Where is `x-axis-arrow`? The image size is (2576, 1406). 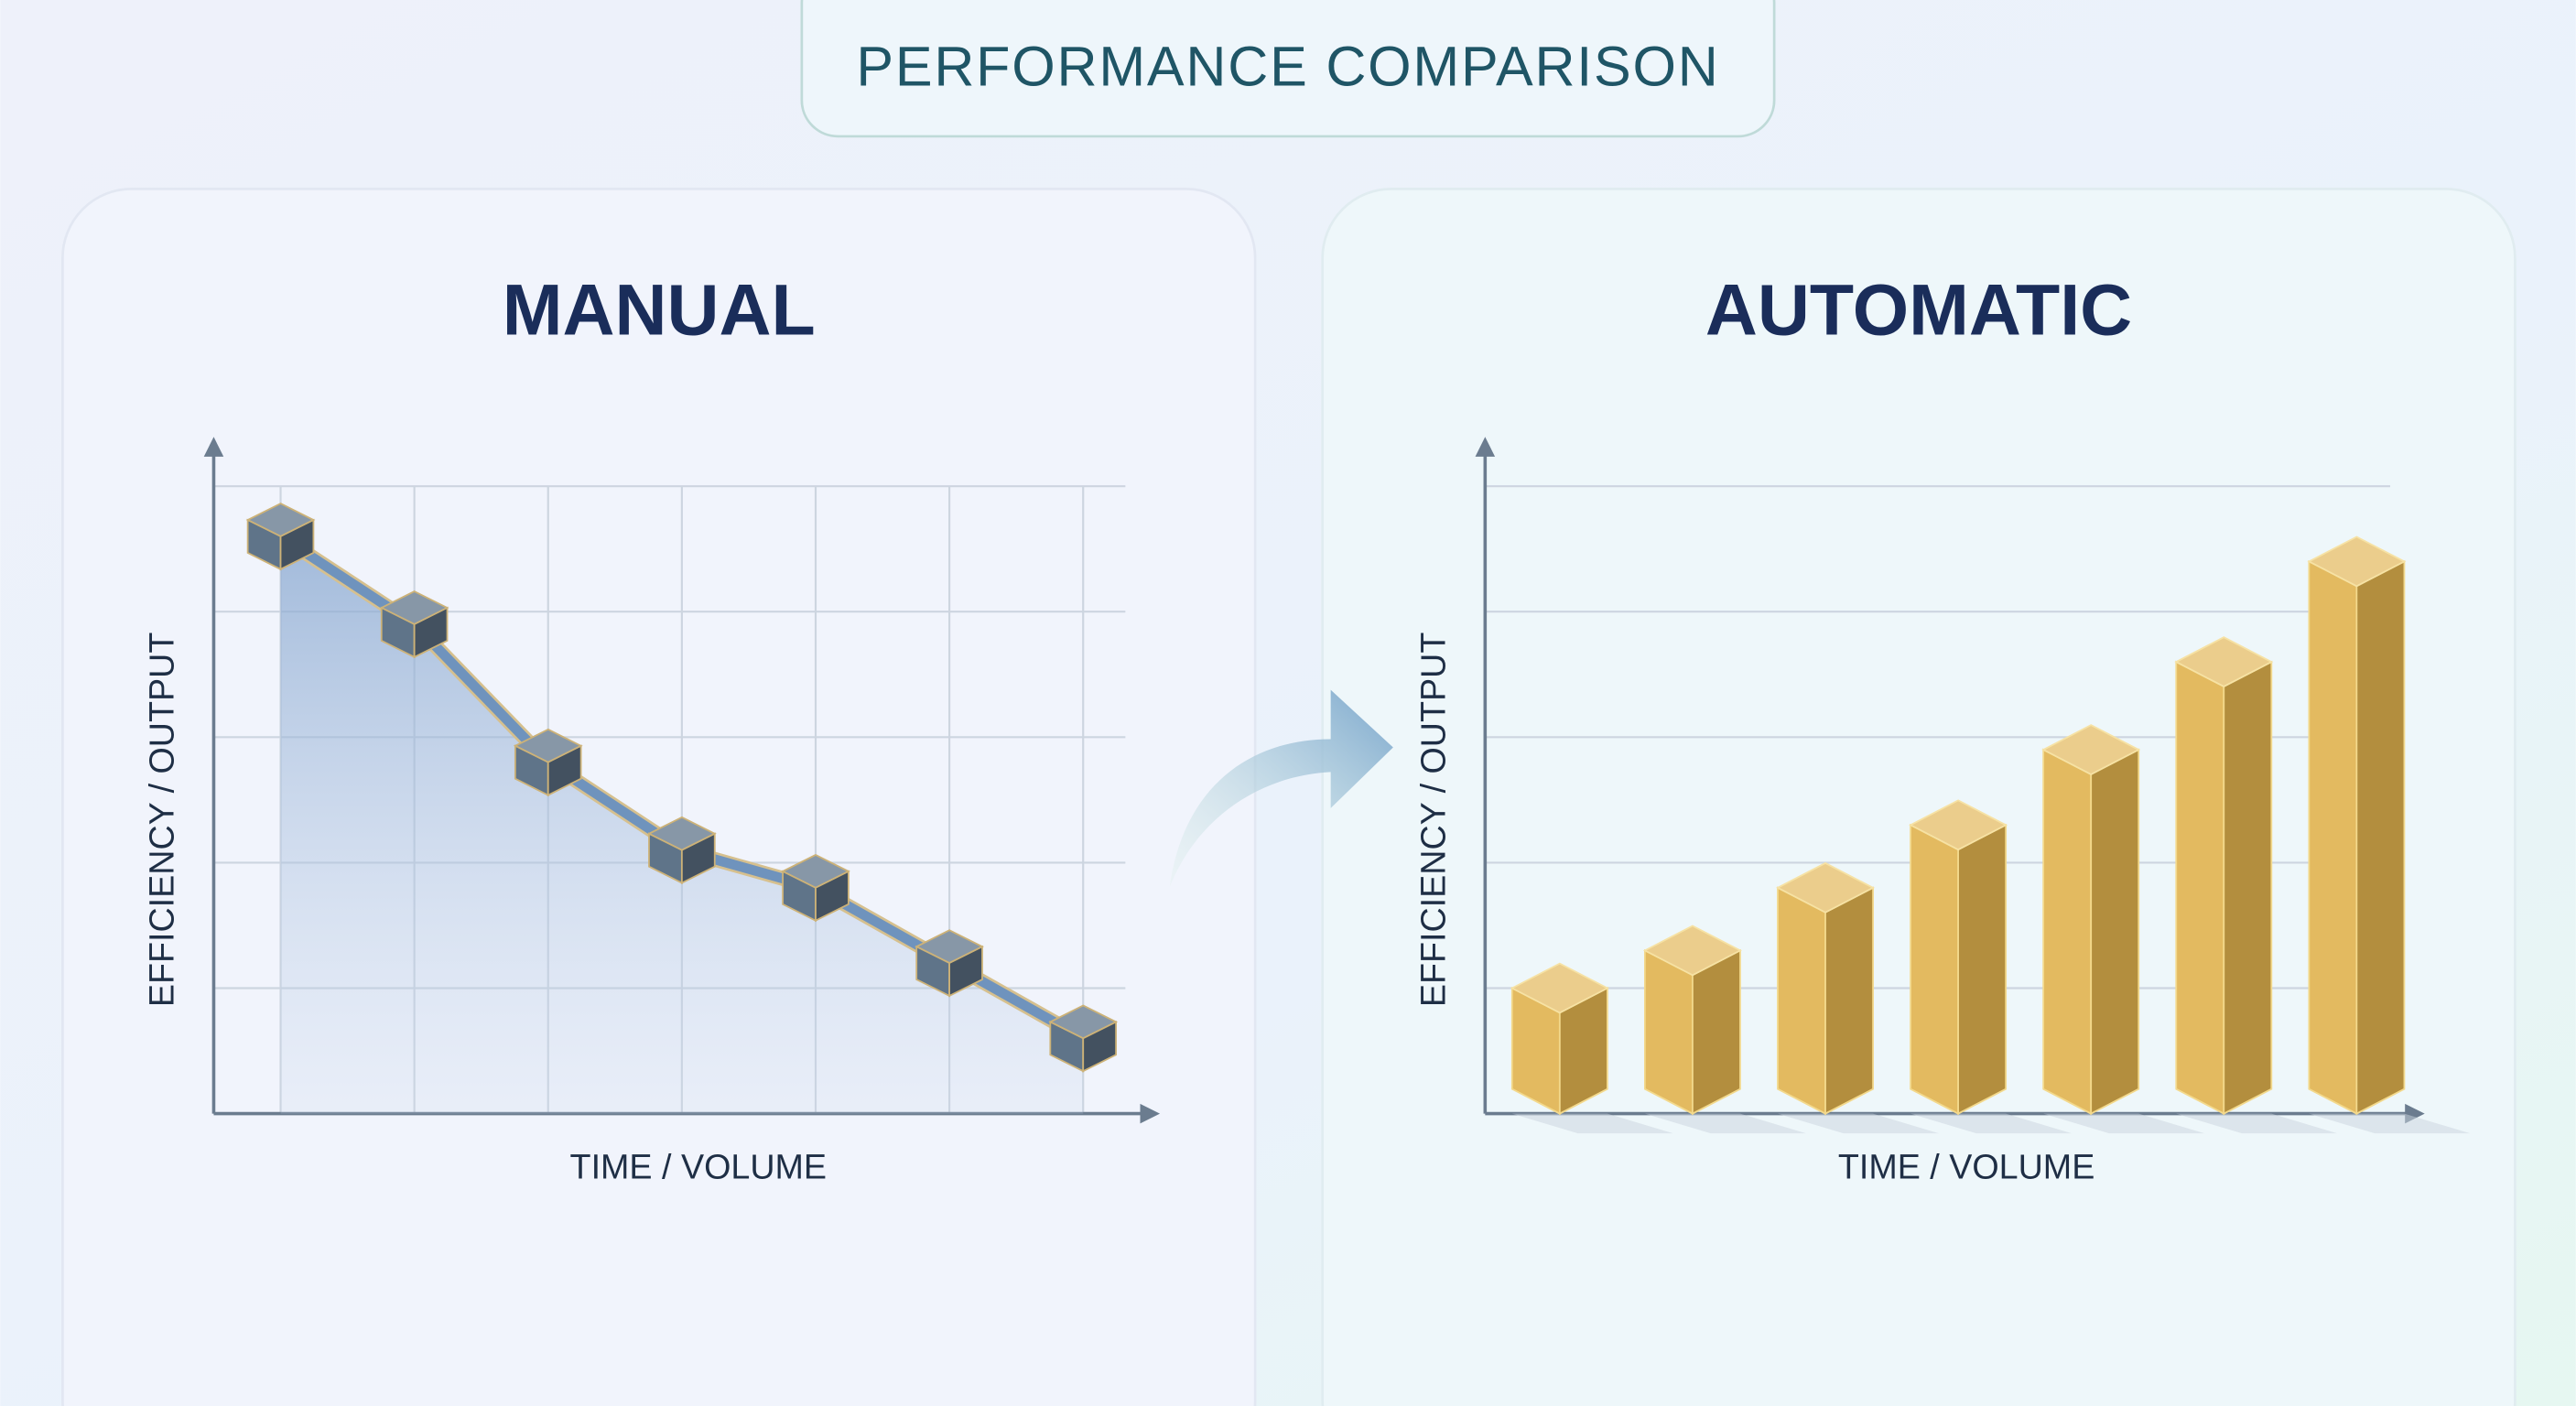
x-axis-arrow is located at coordinates (1151, 1114).